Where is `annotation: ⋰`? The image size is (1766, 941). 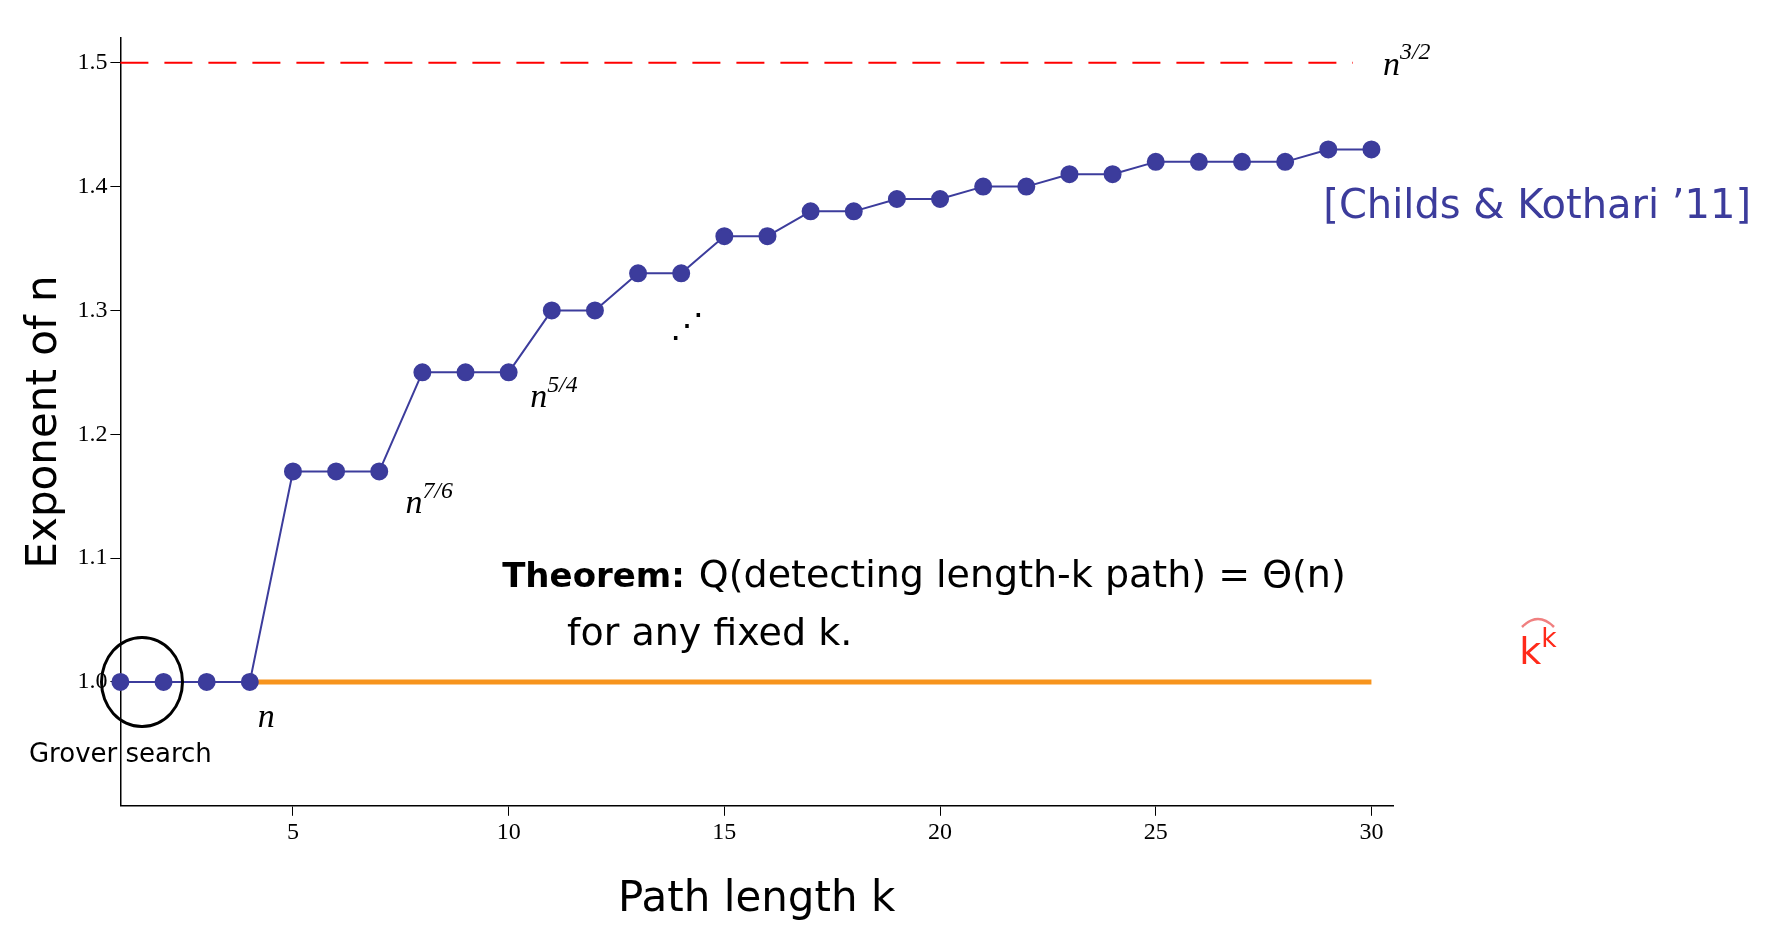
annotation: ⋰ is located at coordinates (687, 326).